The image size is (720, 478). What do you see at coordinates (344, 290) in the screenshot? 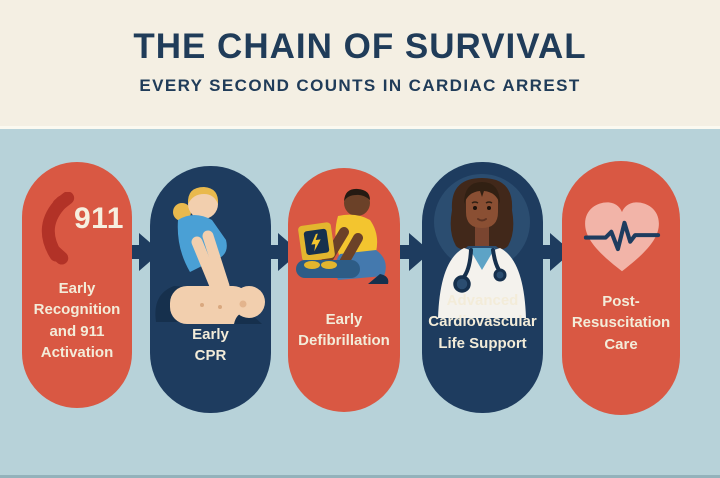
I see `chain-step-early-defibrillation: Early Defibrillation` at bounding box center [344, 290].